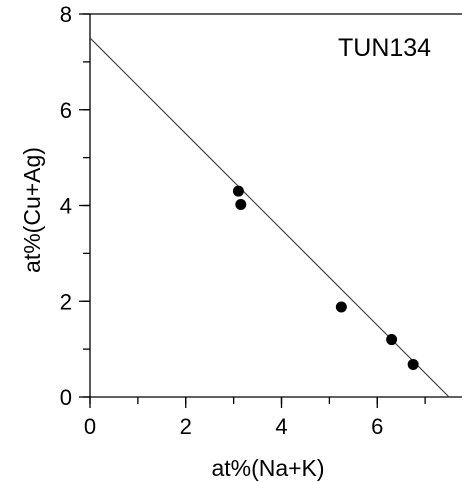 The image size is (462, 482). What do you see at coordinates (377, 426) in the screenshot?
I see `x-tick-label: 6` at bounding box center [377, 426].